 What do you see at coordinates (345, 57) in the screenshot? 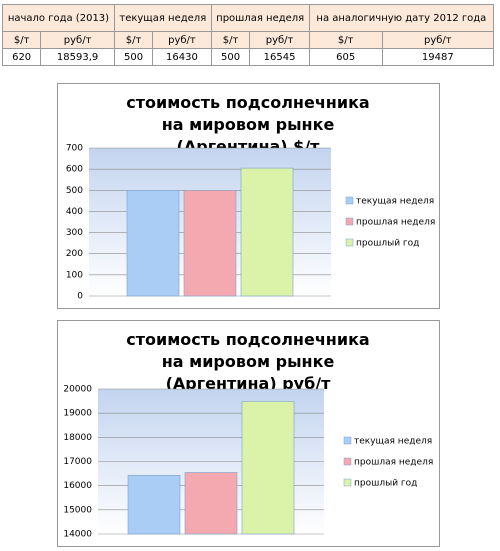
I see `value-cell: 605` at bounding box center [345, 57].